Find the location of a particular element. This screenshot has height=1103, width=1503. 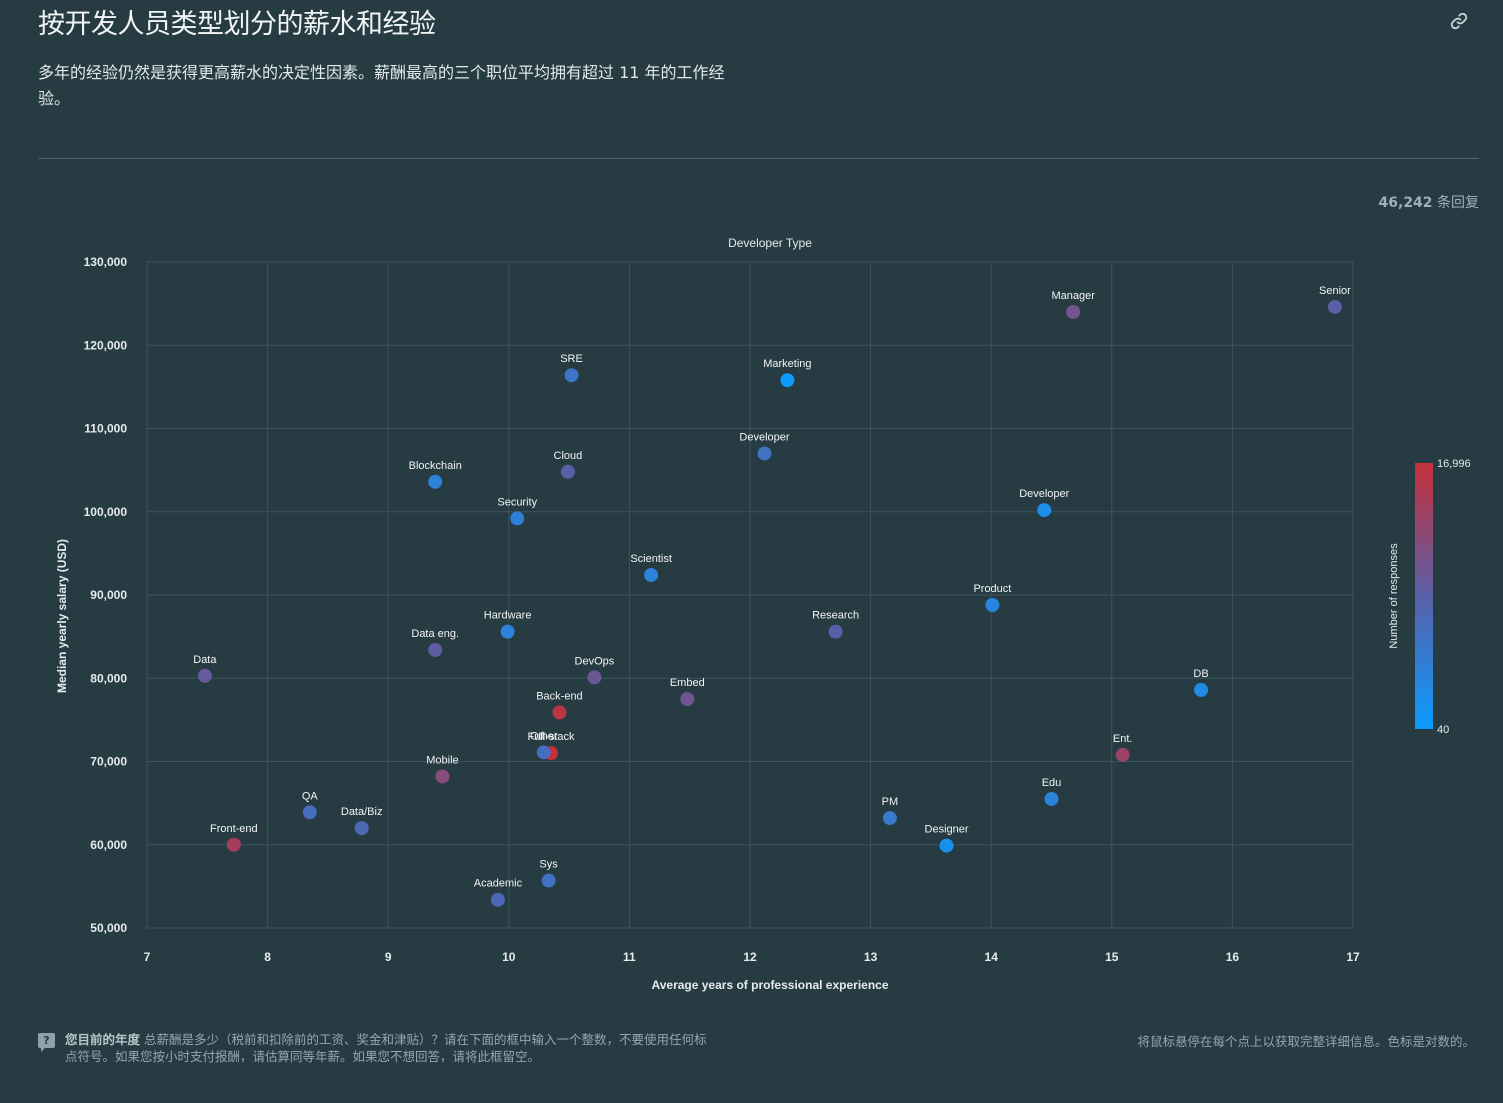

point-label: Research is located at coordinates (835, 616).